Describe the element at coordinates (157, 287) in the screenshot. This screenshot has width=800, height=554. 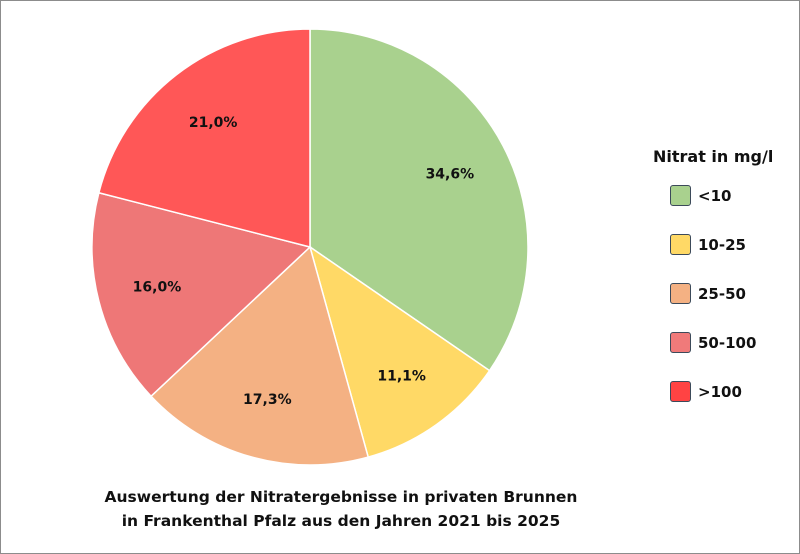
I see `data-label: 16,0%` at that location.